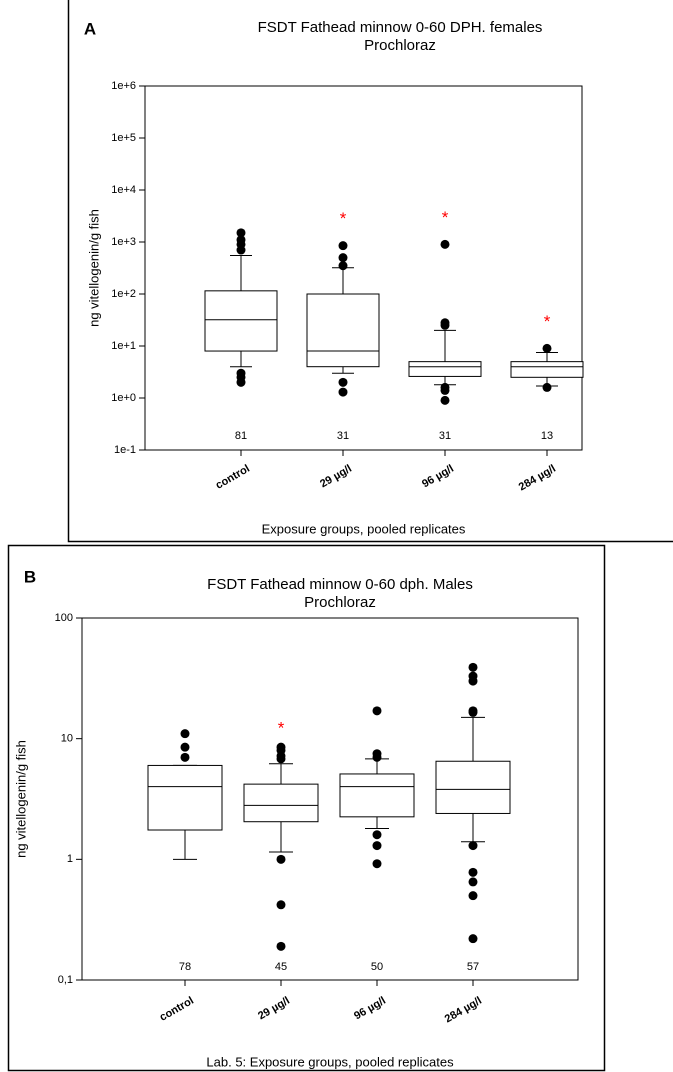 The height and width of the screenshot is (1072, 673). I want to click on y-tick-label: 10, so click(67, 739).